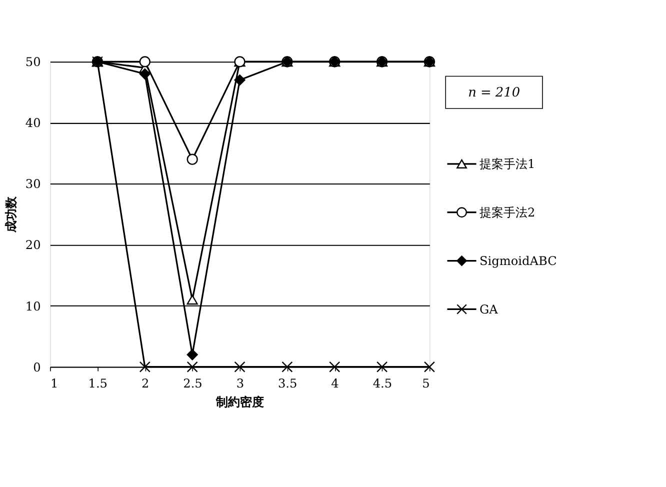  Describe the element at coordinates (240, 383) in the screenshot. I see `x-tick-label: 3` at that location.